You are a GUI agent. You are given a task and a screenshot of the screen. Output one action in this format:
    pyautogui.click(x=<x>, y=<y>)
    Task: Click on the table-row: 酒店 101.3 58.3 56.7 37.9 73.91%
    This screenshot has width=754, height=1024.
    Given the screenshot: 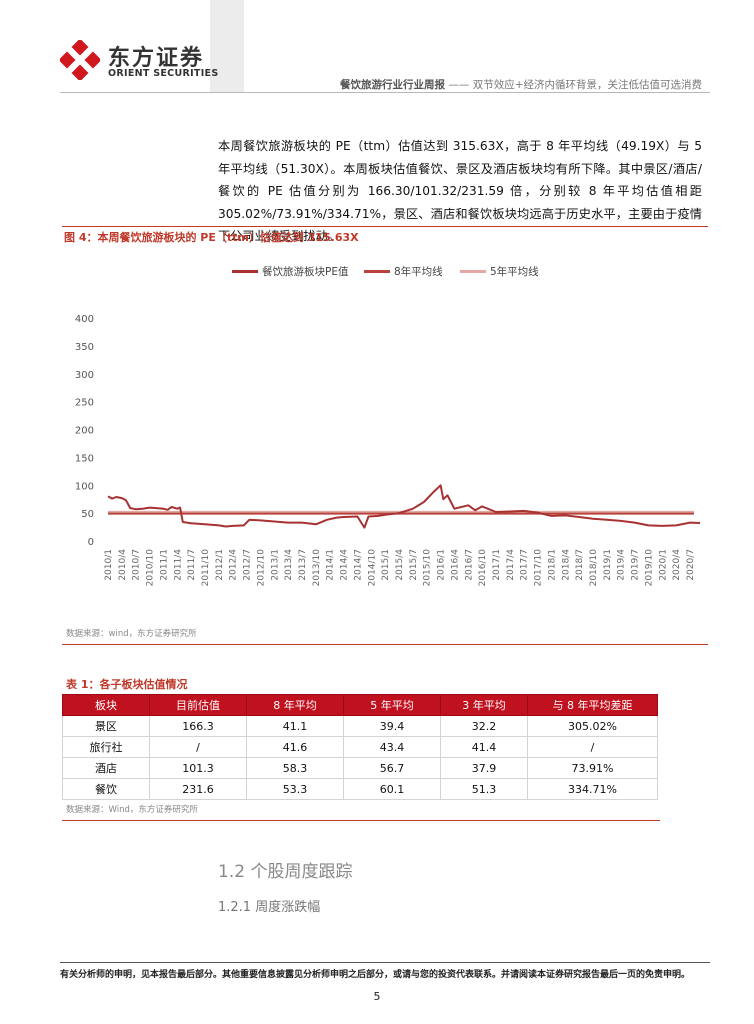 What is the action you would take?
    pyautogui.click(x=360, y=768)
    